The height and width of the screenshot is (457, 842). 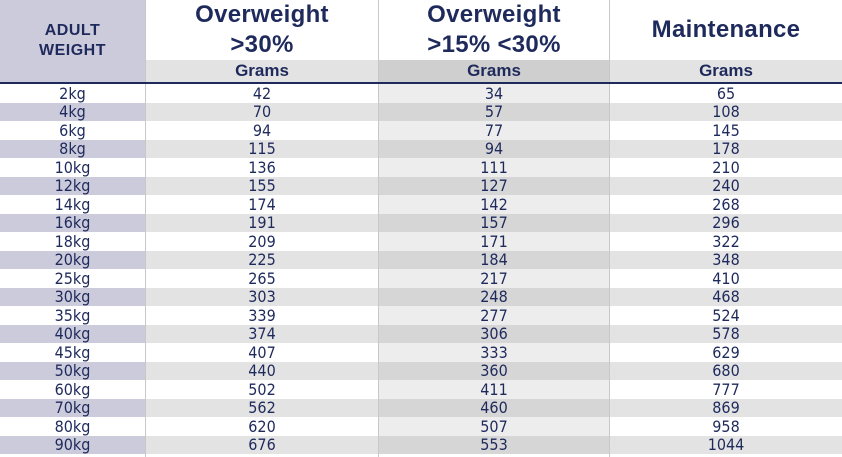 I want to click on maintenance-cell: 65, so click(x=726, y=93).